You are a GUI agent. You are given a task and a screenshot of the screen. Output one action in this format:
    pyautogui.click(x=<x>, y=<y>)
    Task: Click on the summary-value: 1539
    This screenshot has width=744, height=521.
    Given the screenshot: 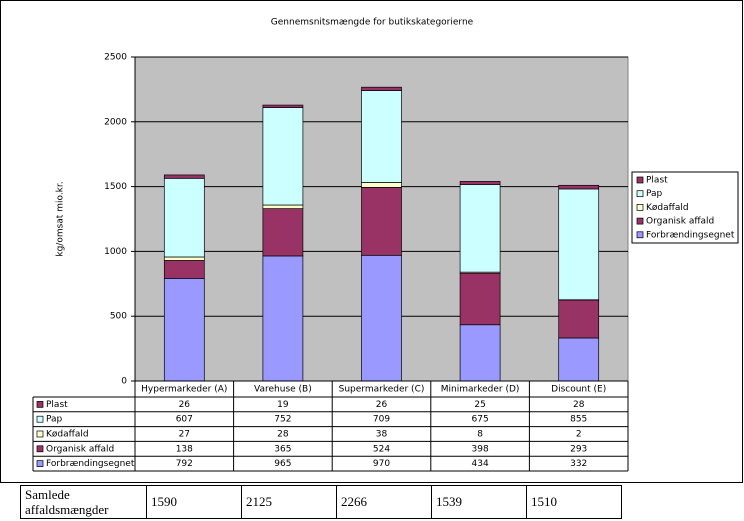 What is the action you would take?
    pyautogui.click(x=479, y=502)
    